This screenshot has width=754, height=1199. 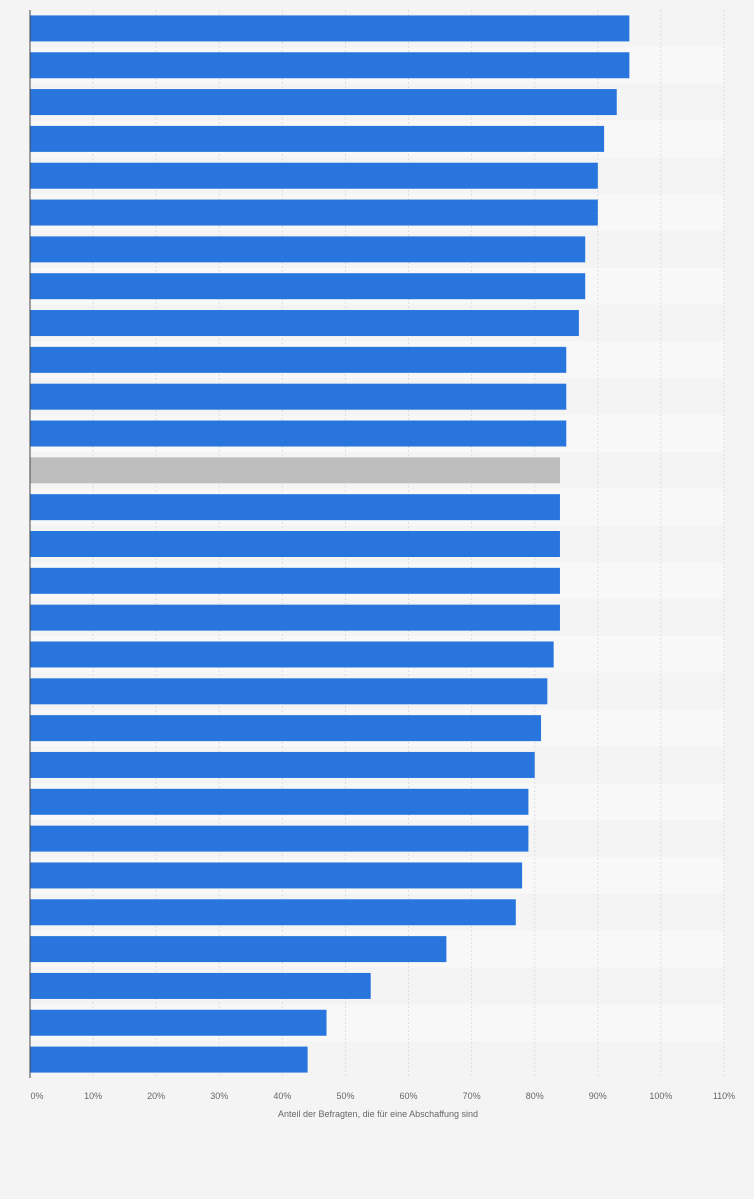 I want to click on bar-highlight, so click(x=295, y=470).